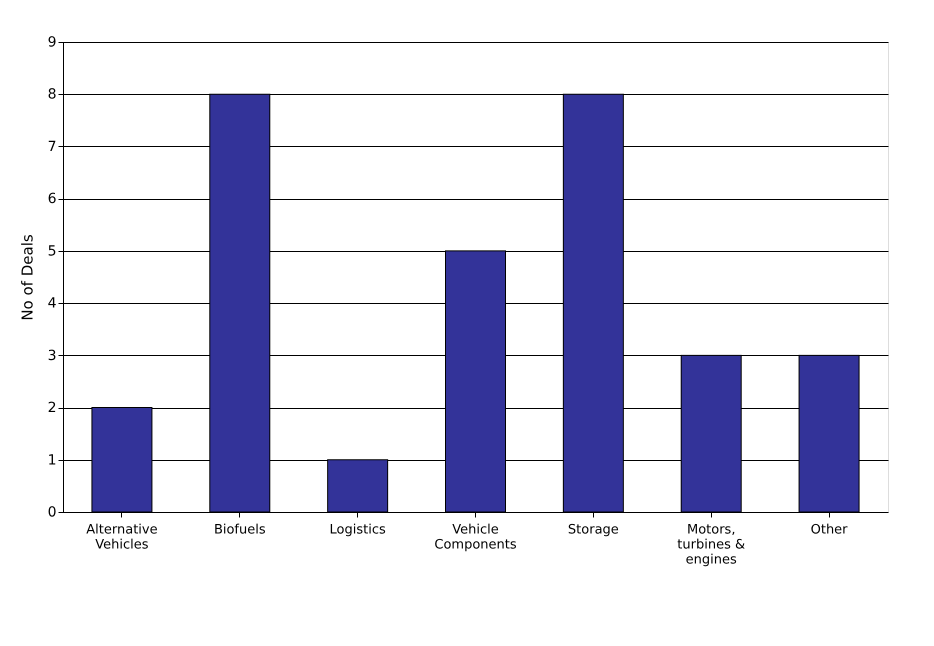 This screenshot has width=934, height=646. I want to click on y-tick-label: 0, so click(52, 512).